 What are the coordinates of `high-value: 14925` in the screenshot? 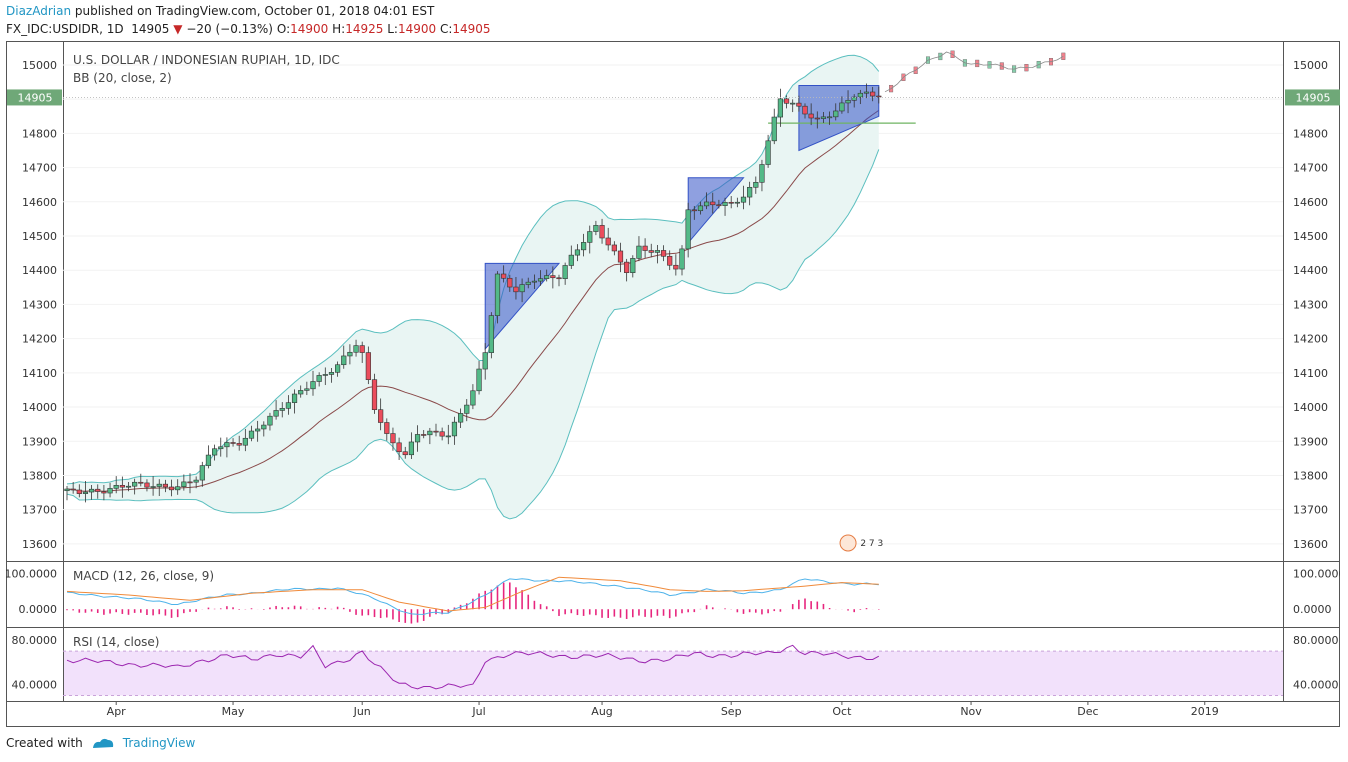 It's located at (364, 29).